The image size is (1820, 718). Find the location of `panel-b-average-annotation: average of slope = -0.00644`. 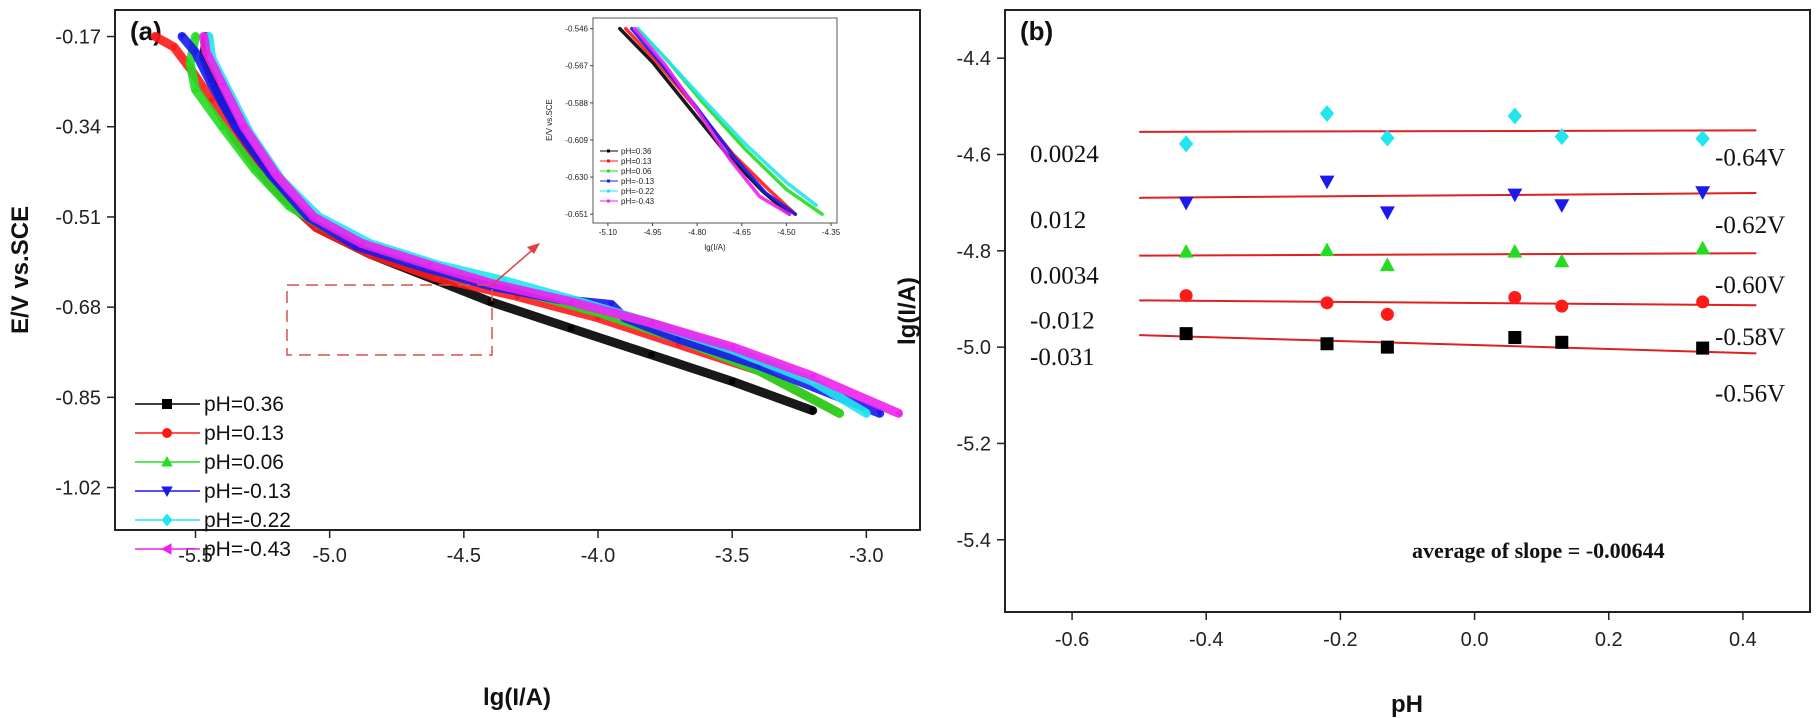

panel-b-average-annotation: average of slope = -0.00644 is located at coordinates (1538, 550).